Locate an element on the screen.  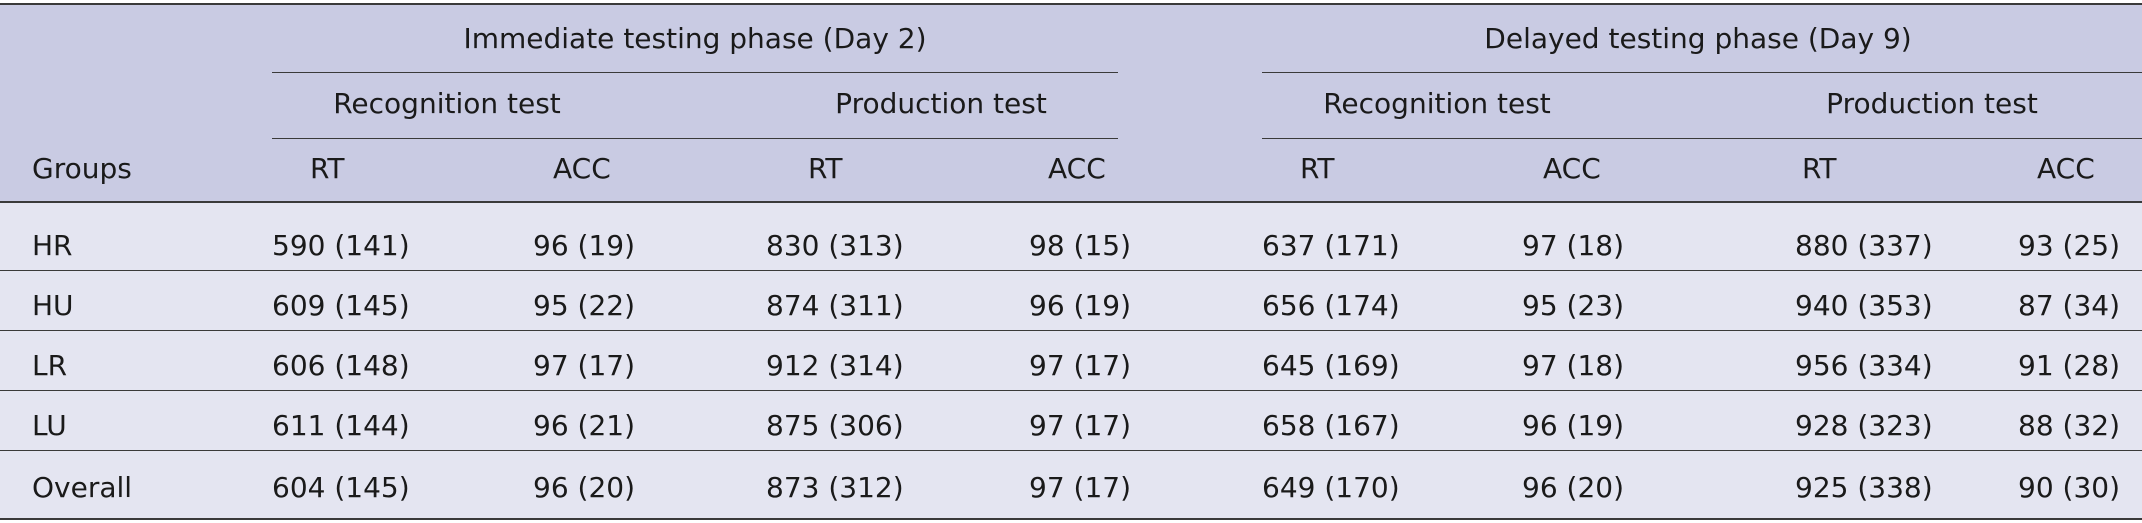
phase-rule-delayed is located at coordinates (1702, 72).